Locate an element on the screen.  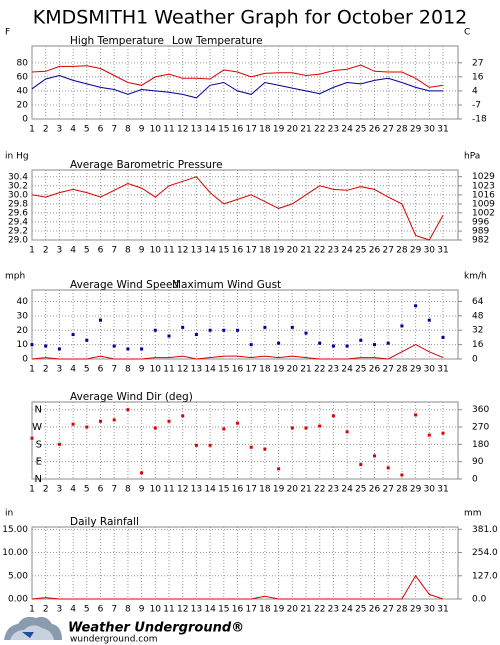
y2-tick-label: 64 is located at coordinates (478, 302).